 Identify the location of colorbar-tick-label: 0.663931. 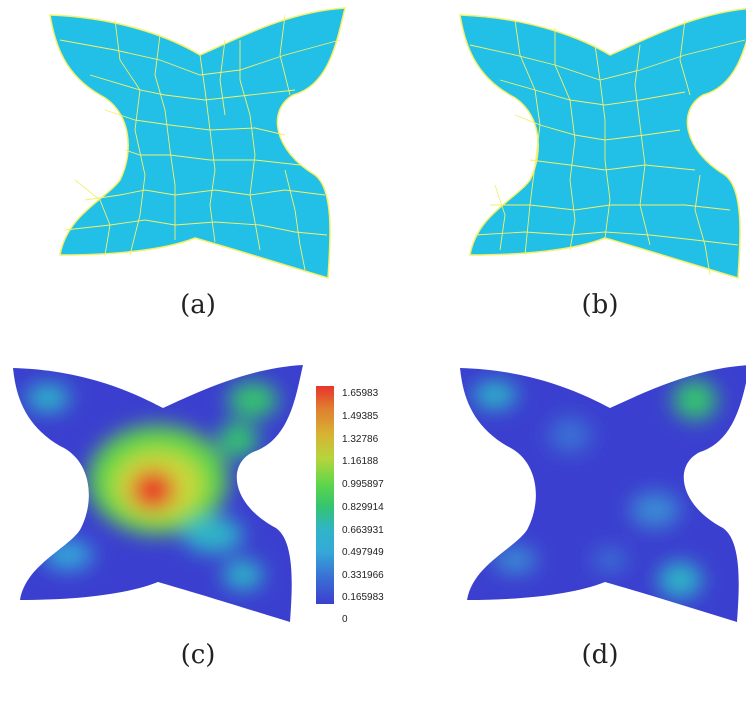
(363, 530).